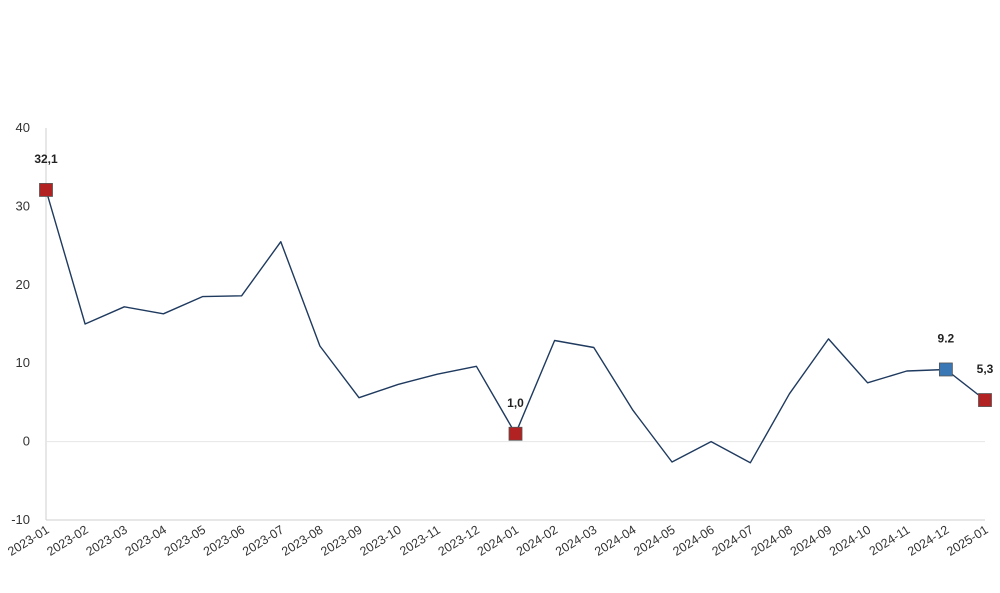 The image size is (1000, 593). What do you see at coordinates (107, 541) in the screenshot?
I see `x-tick-label: 2023-03` at bounding box center [107, 541].